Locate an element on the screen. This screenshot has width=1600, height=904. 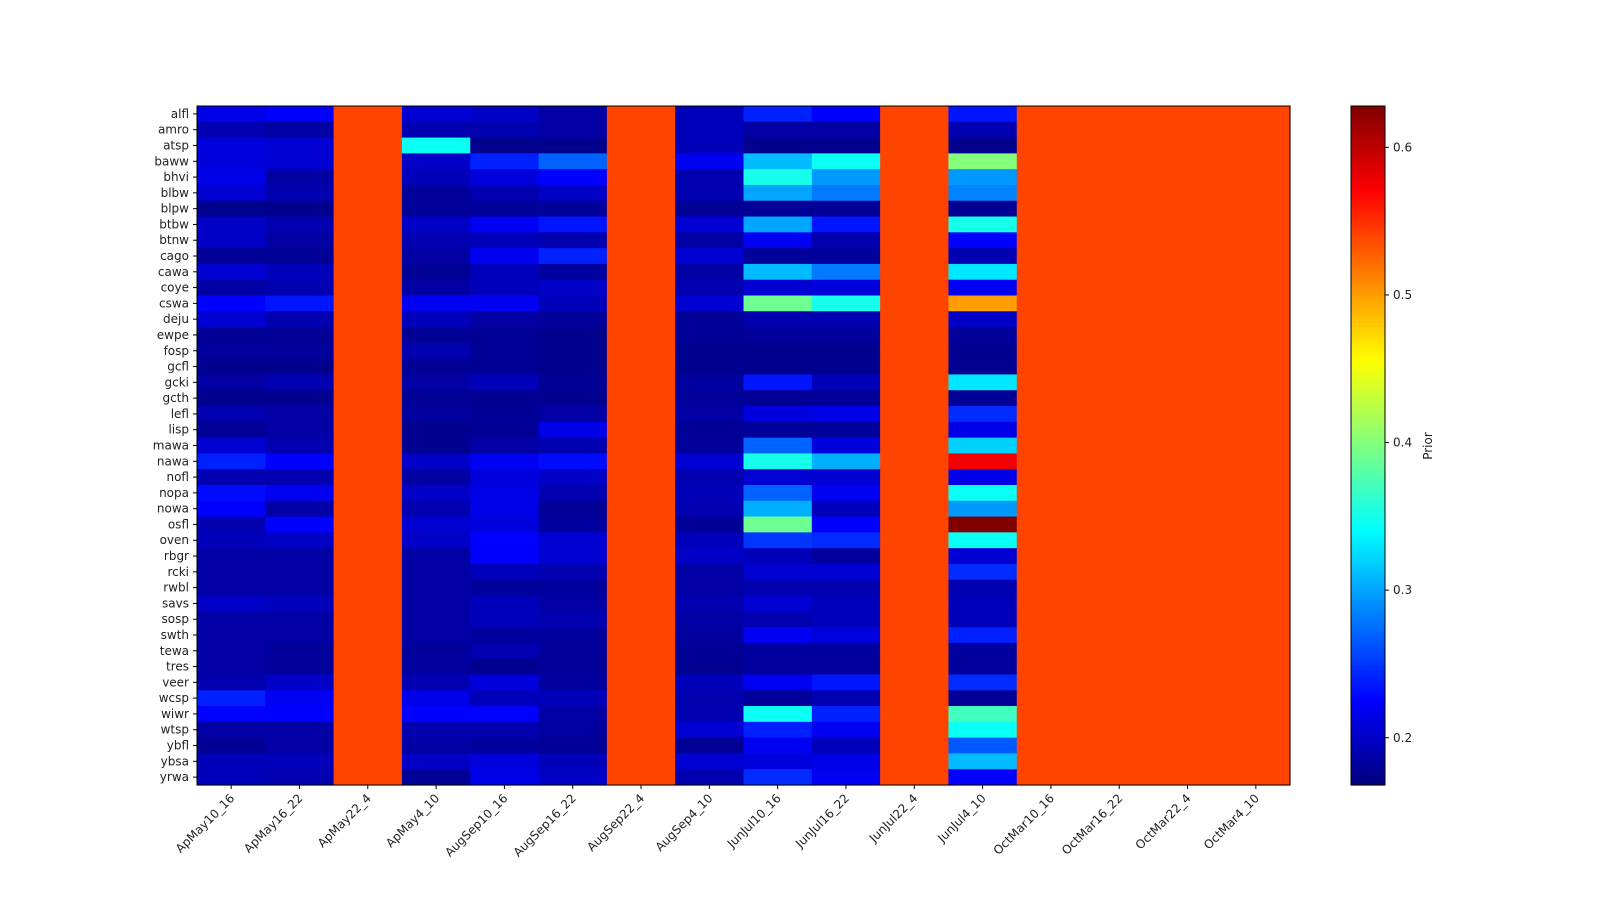
x-tick-label: AugSep10_16 is located at coordinates (476, 825).